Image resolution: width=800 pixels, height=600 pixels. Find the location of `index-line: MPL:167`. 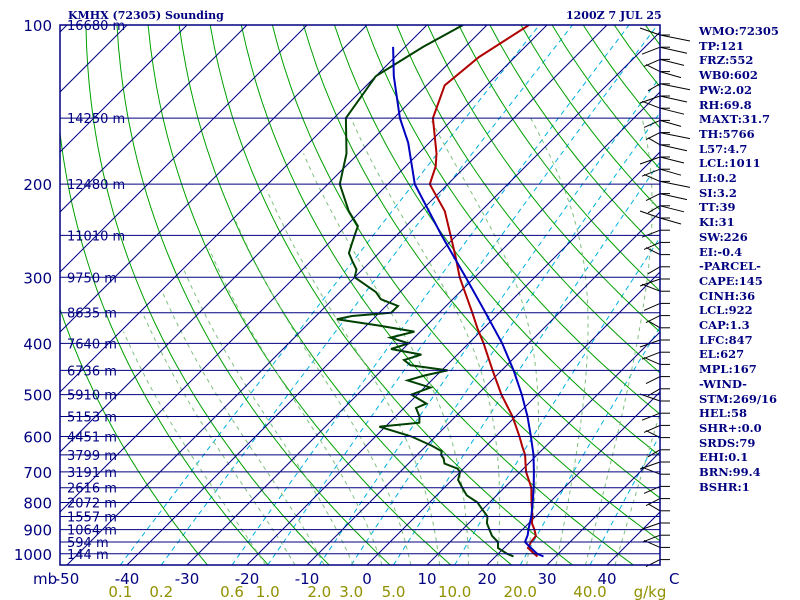

index-line: MPL:167 is located at coordinates (728, 369).